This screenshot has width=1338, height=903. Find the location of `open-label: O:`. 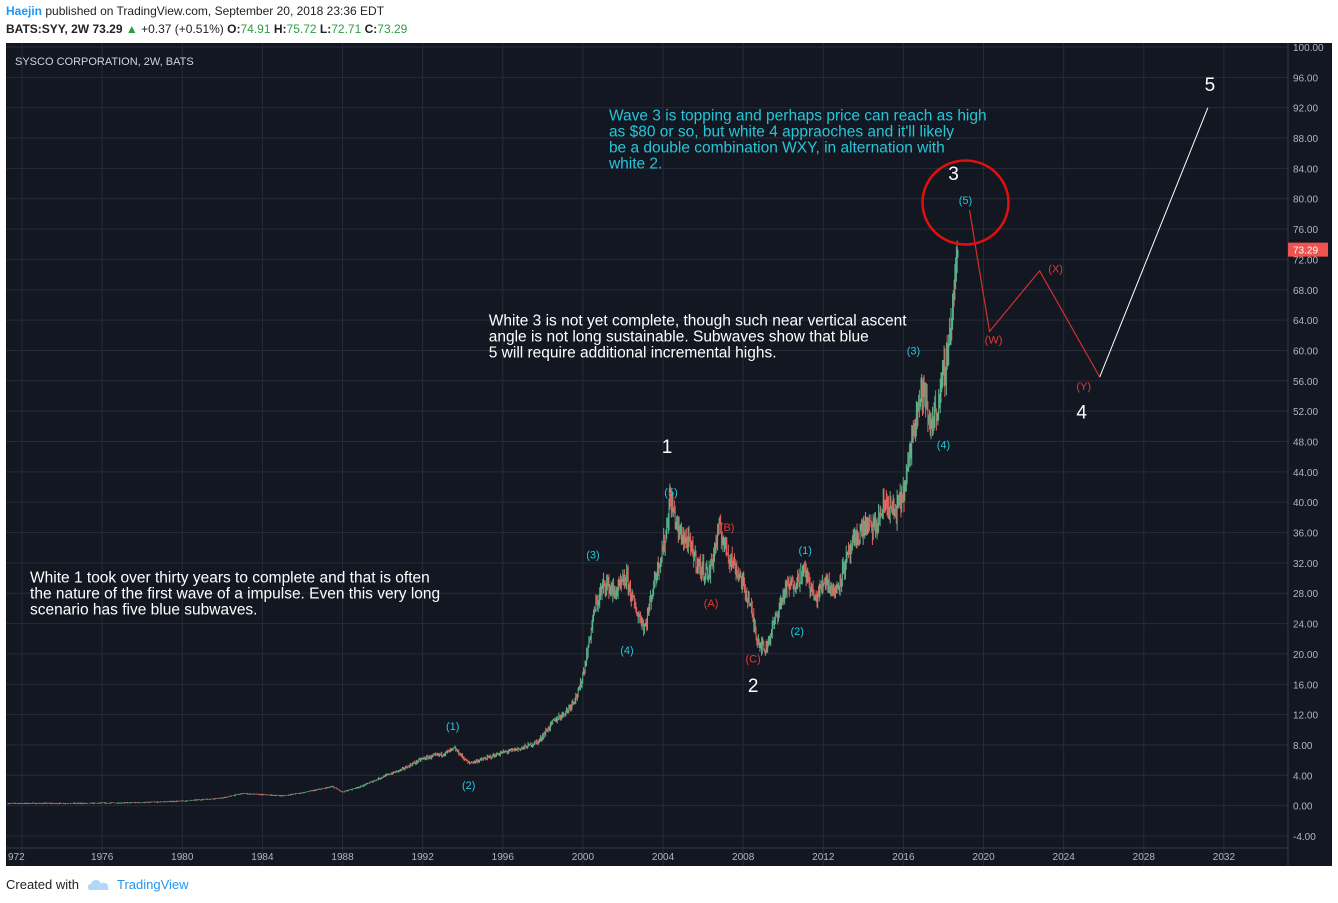

open-label: O: is located at coordinates (234, 29).